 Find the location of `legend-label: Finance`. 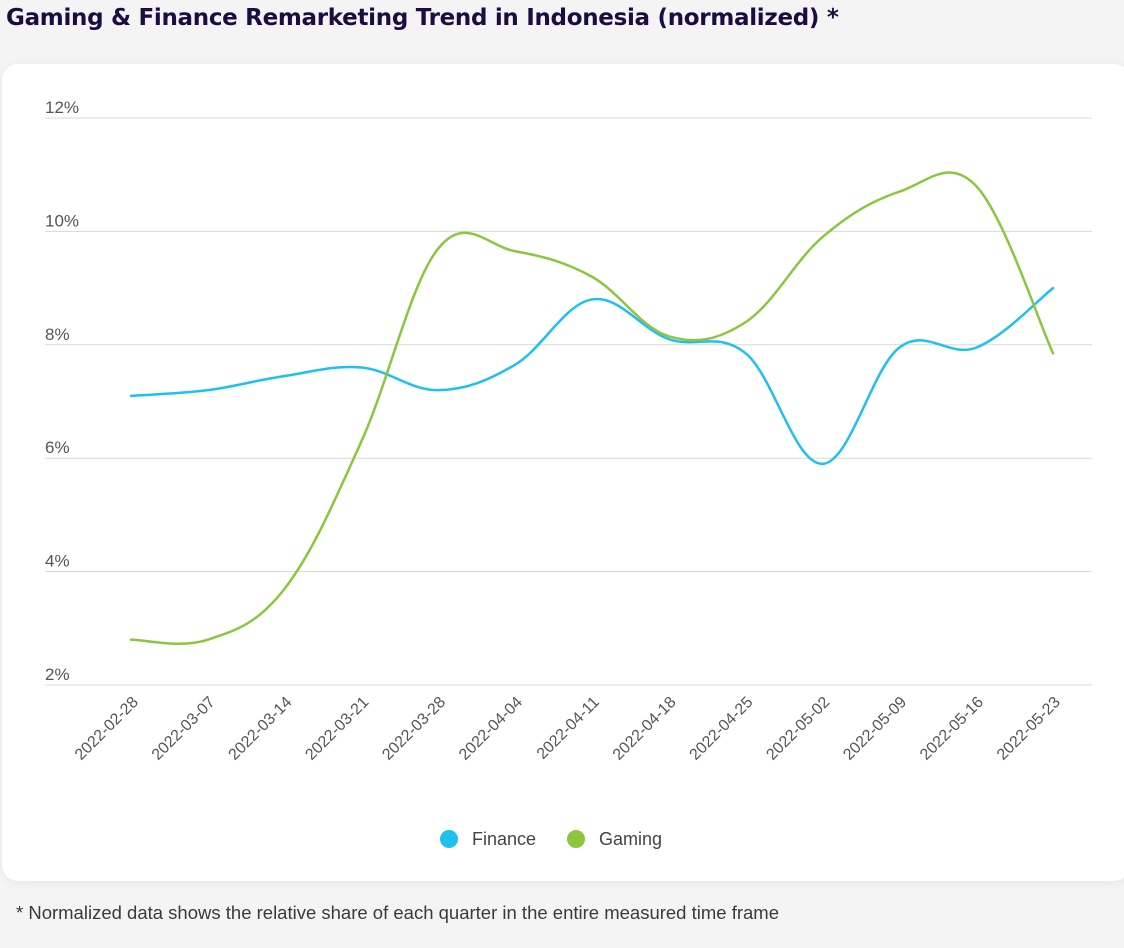

legend-label: Finance is located at coordinates (504, 839).